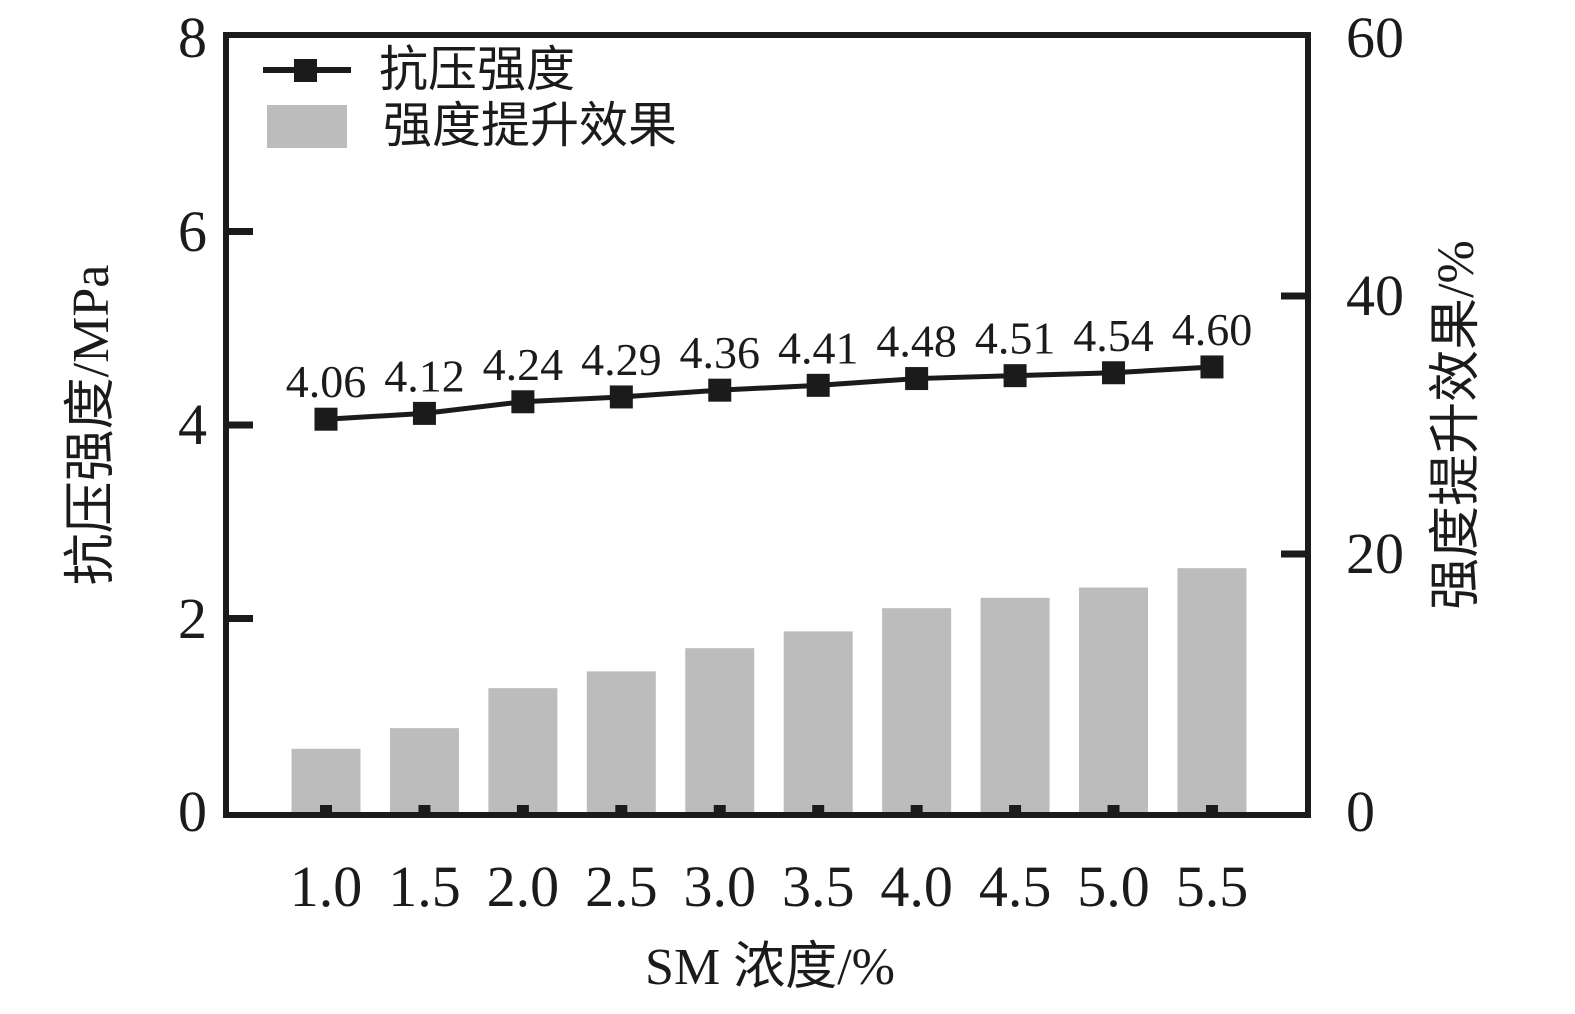 The width and height of the screenshot is (1575, 1014). Describe the element at coordinates (1375, 295) in the screenshot. I see `y-axis-right-tick-label: 40` at that location.